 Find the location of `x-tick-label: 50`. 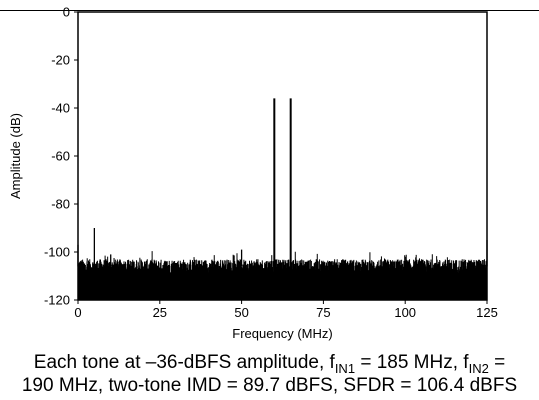

x-tick-label: 50 is located at coordinates (241, 312).